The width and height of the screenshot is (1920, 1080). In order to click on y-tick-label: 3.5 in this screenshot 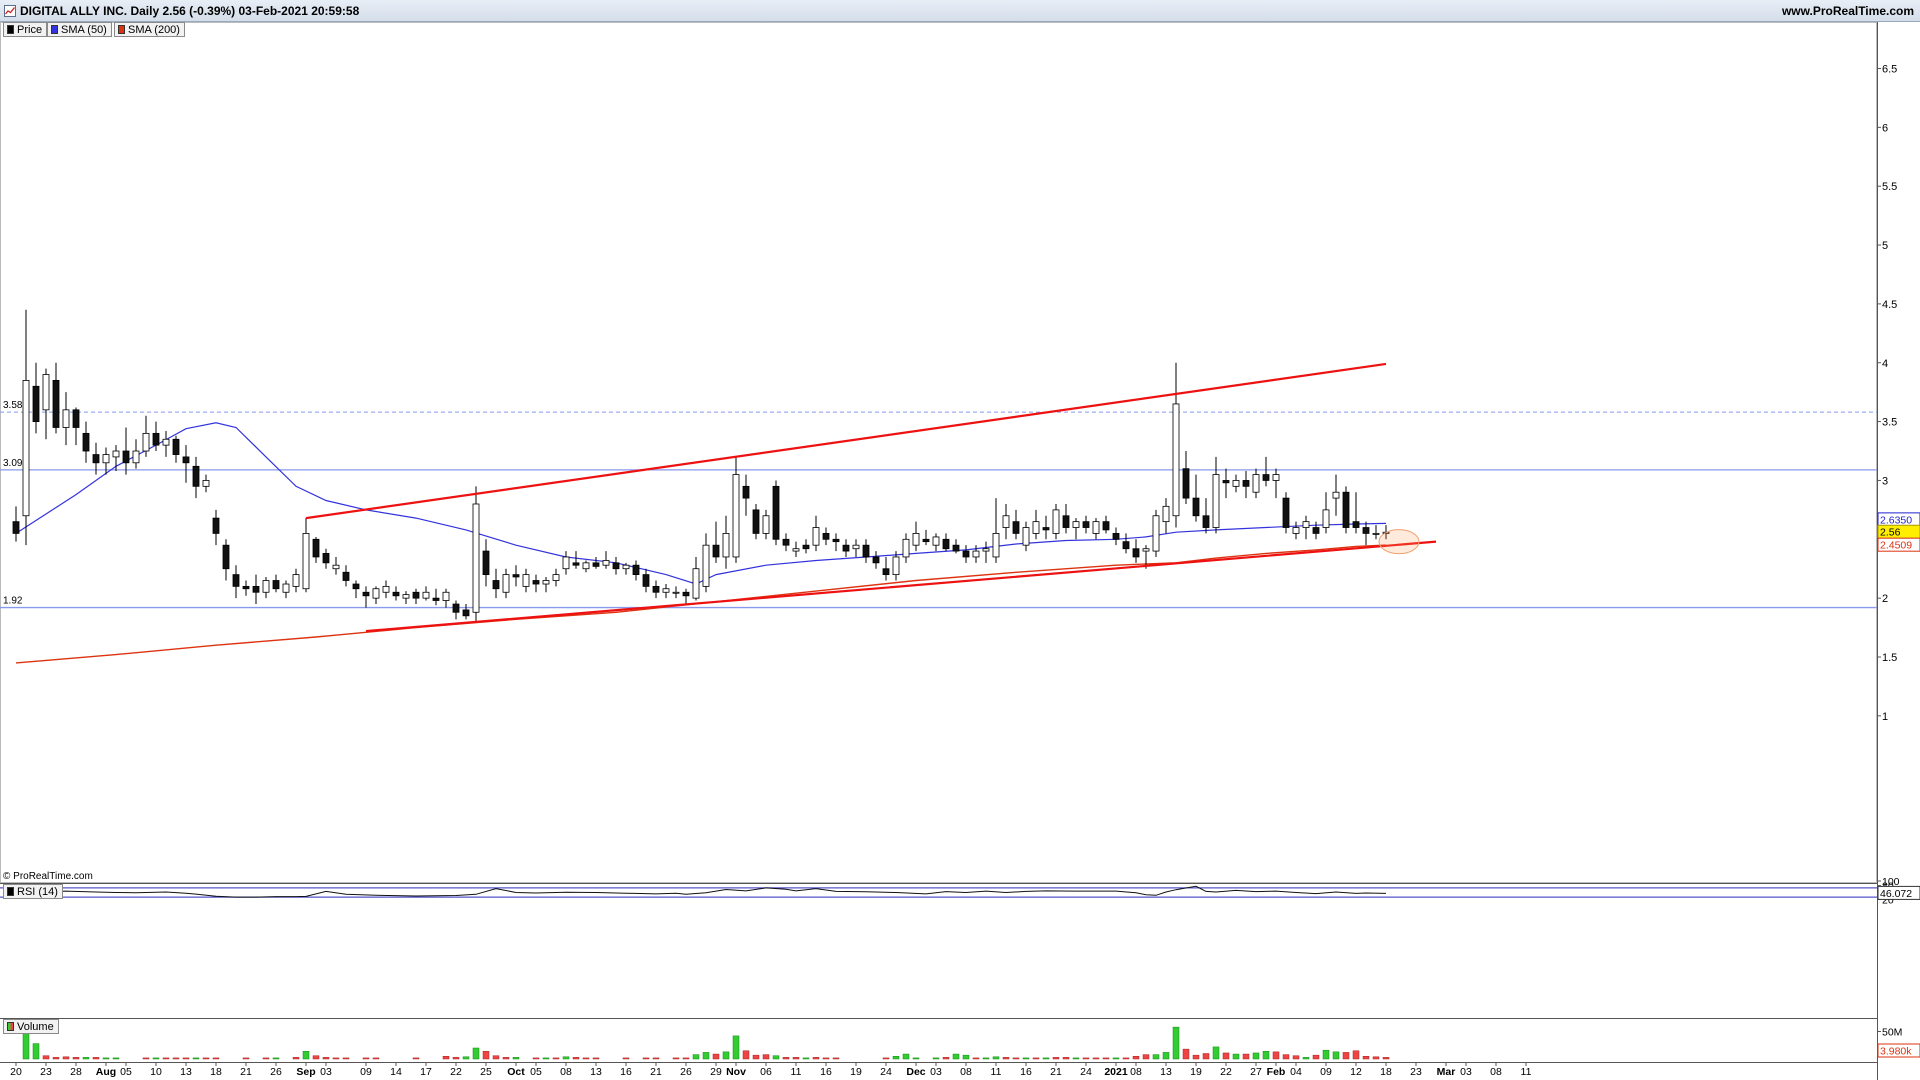, I will do `click(1889, 423)`.